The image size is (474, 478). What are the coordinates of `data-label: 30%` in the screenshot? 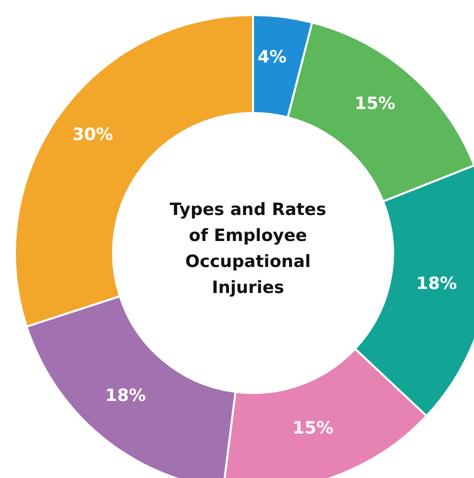 It's located at (93, 135).